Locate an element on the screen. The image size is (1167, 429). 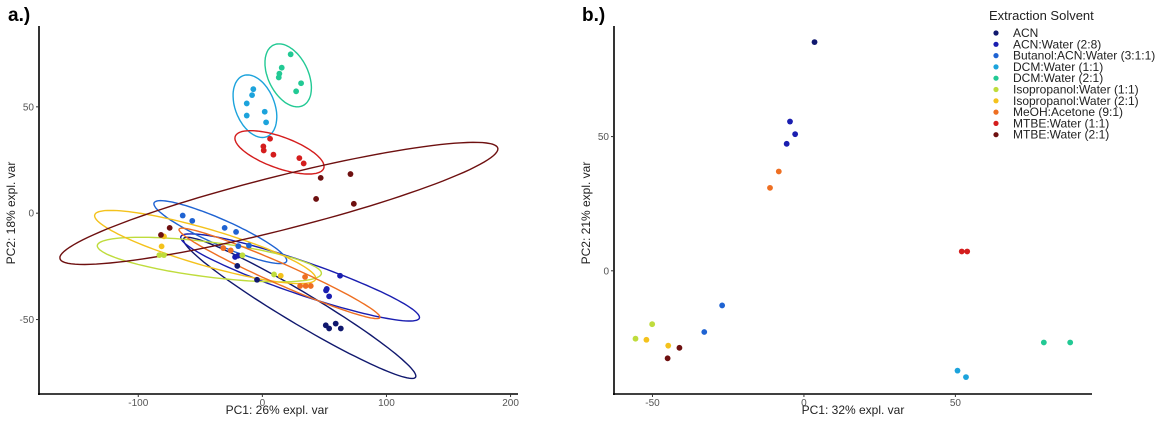
legend-label: DCM:Water (1:1) is located at coordinates (1058, 67).